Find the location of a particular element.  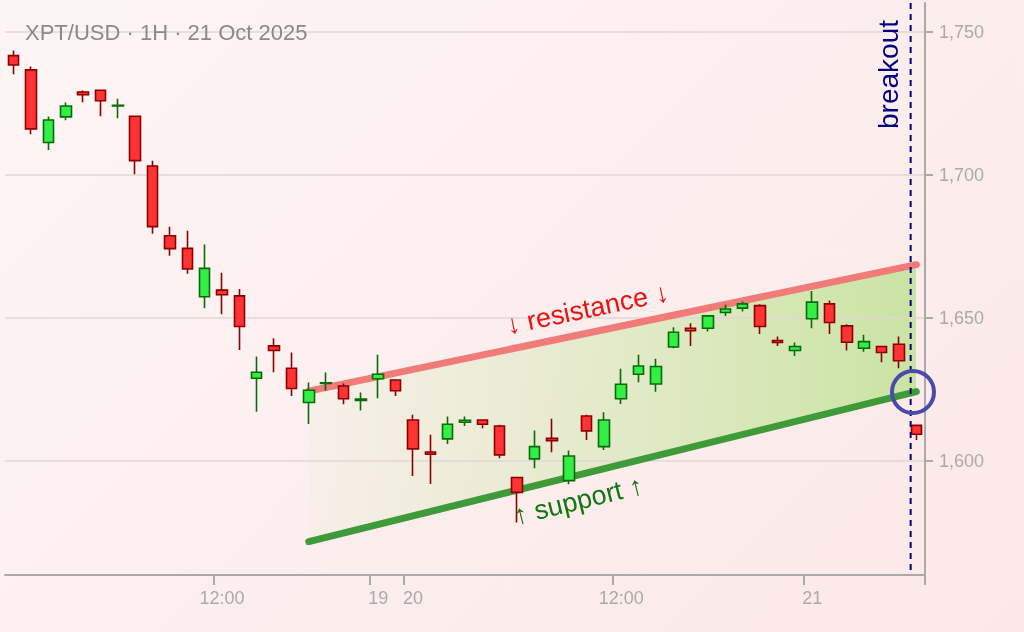

y-tick-label: 1,650 is located at coordinates (962, 317).